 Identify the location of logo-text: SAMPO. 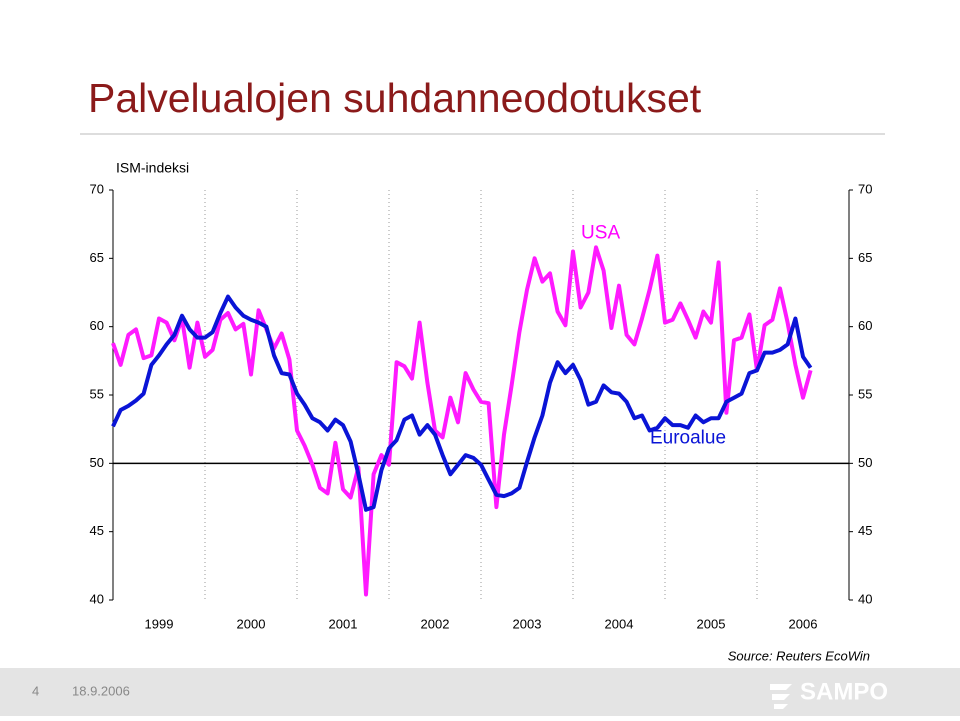
(844, 691).